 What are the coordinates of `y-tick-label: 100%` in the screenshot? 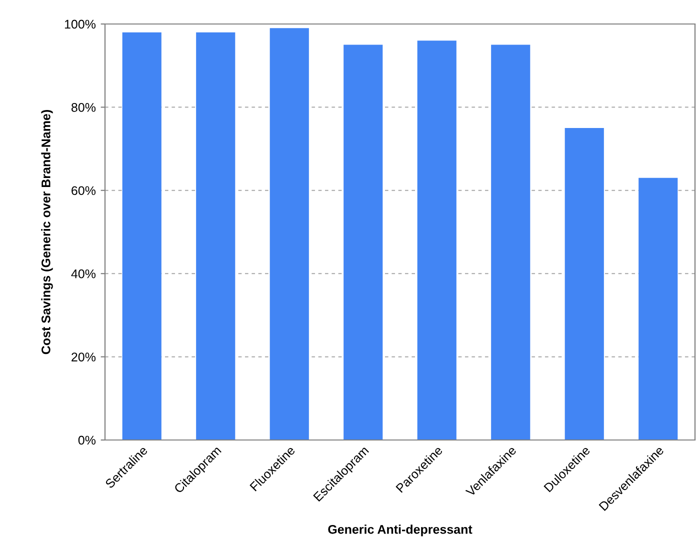 It's located at (80, 24).